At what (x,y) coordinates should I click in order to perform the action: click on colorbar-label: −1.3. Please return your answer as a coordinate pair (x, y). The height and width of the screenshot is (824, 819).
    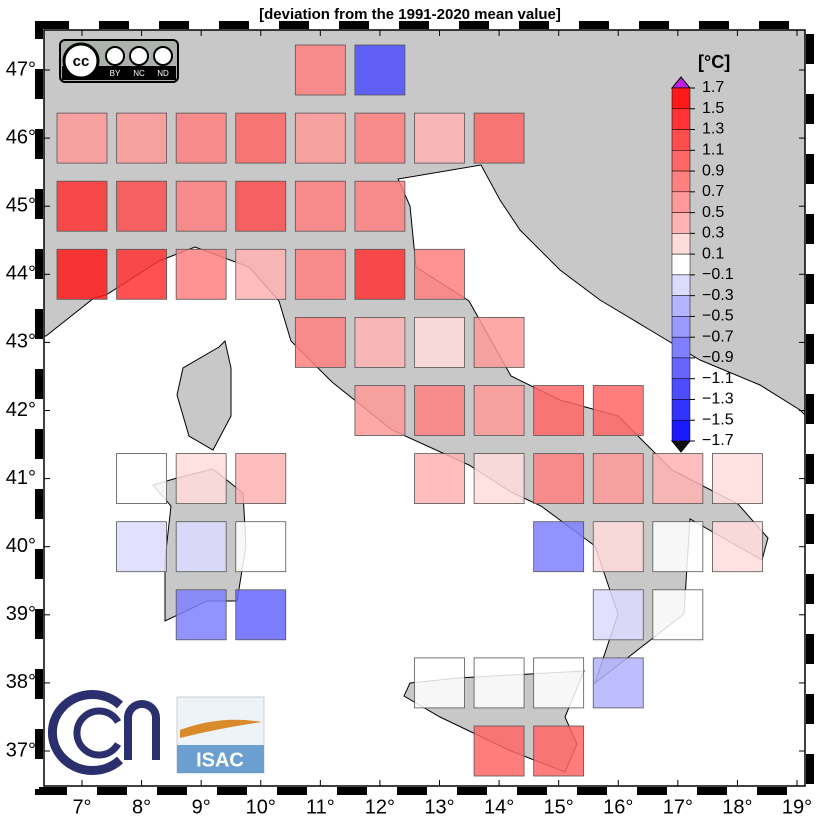
    Looking at the image, I should click on (718, 399).